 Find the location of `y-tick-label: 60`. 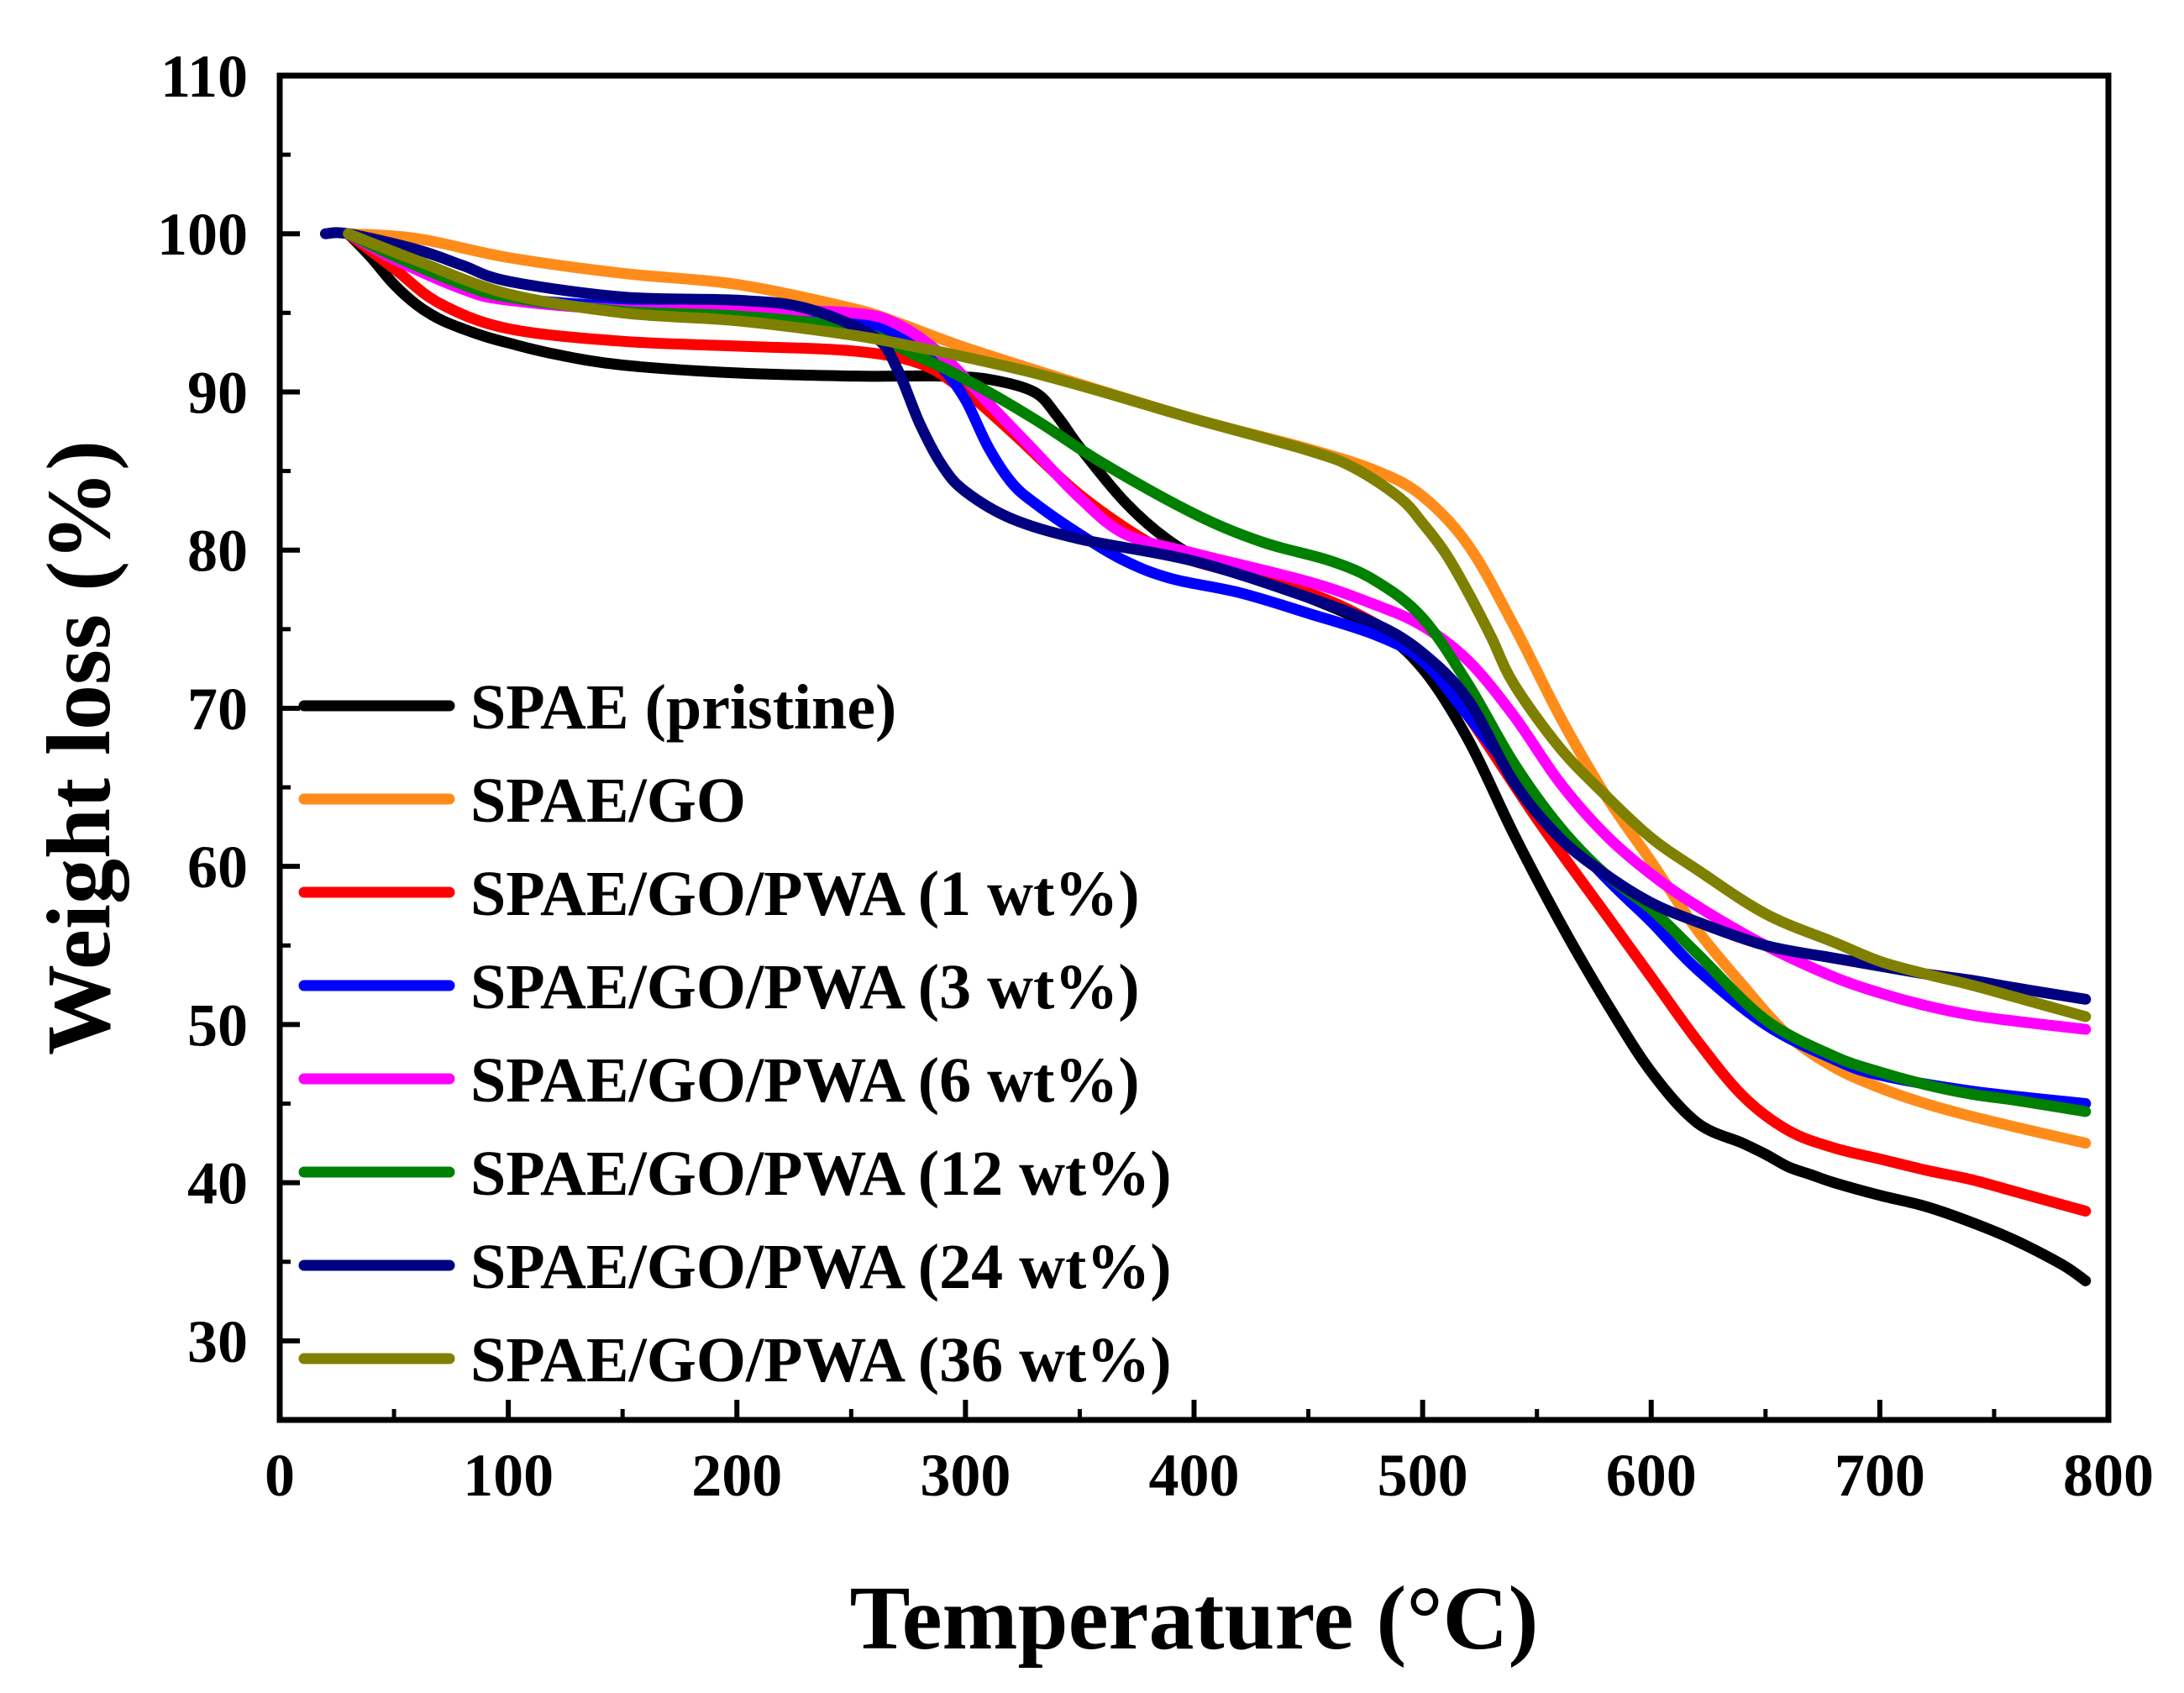

y-tick-label: 60 is located at coordinates (217, 867).